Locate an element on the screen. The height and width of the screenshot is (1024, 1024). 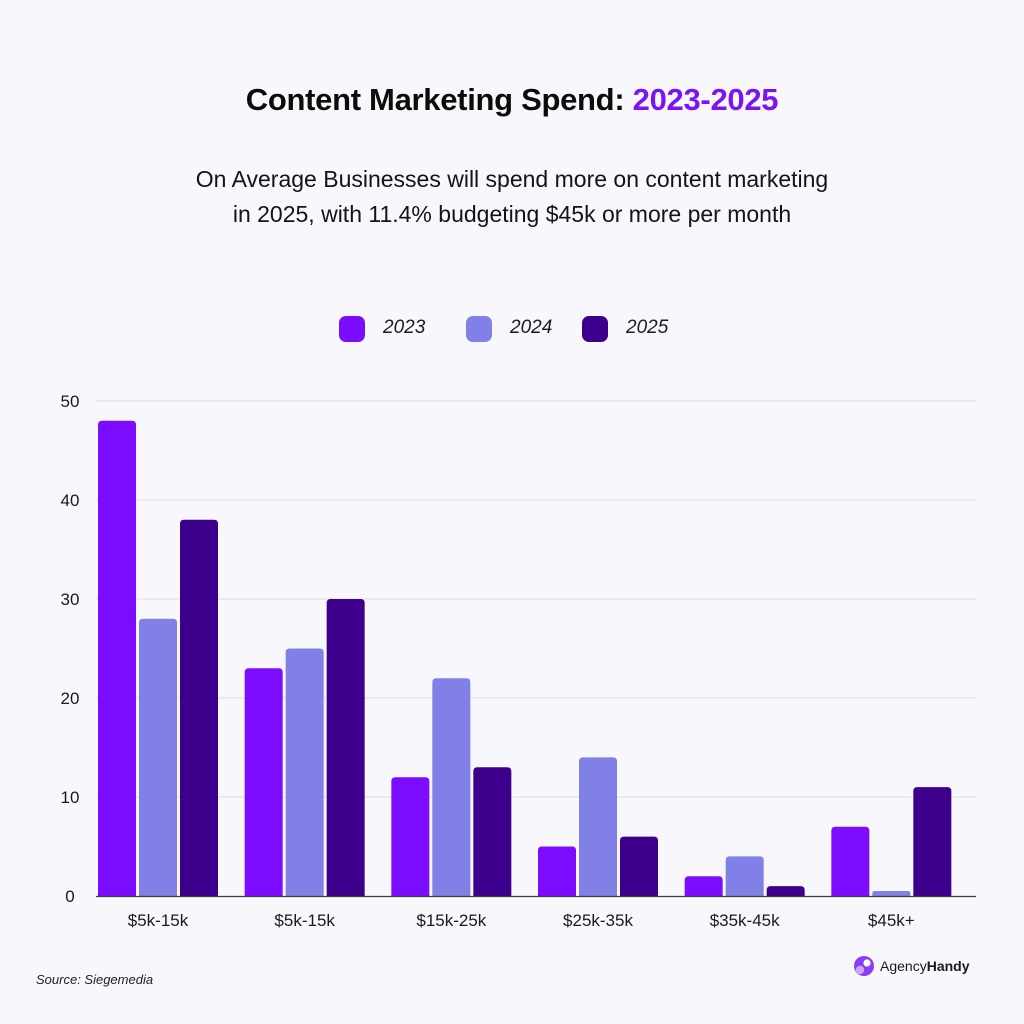
agencyhandy-logo-icon is located at coordinates (864, 966).